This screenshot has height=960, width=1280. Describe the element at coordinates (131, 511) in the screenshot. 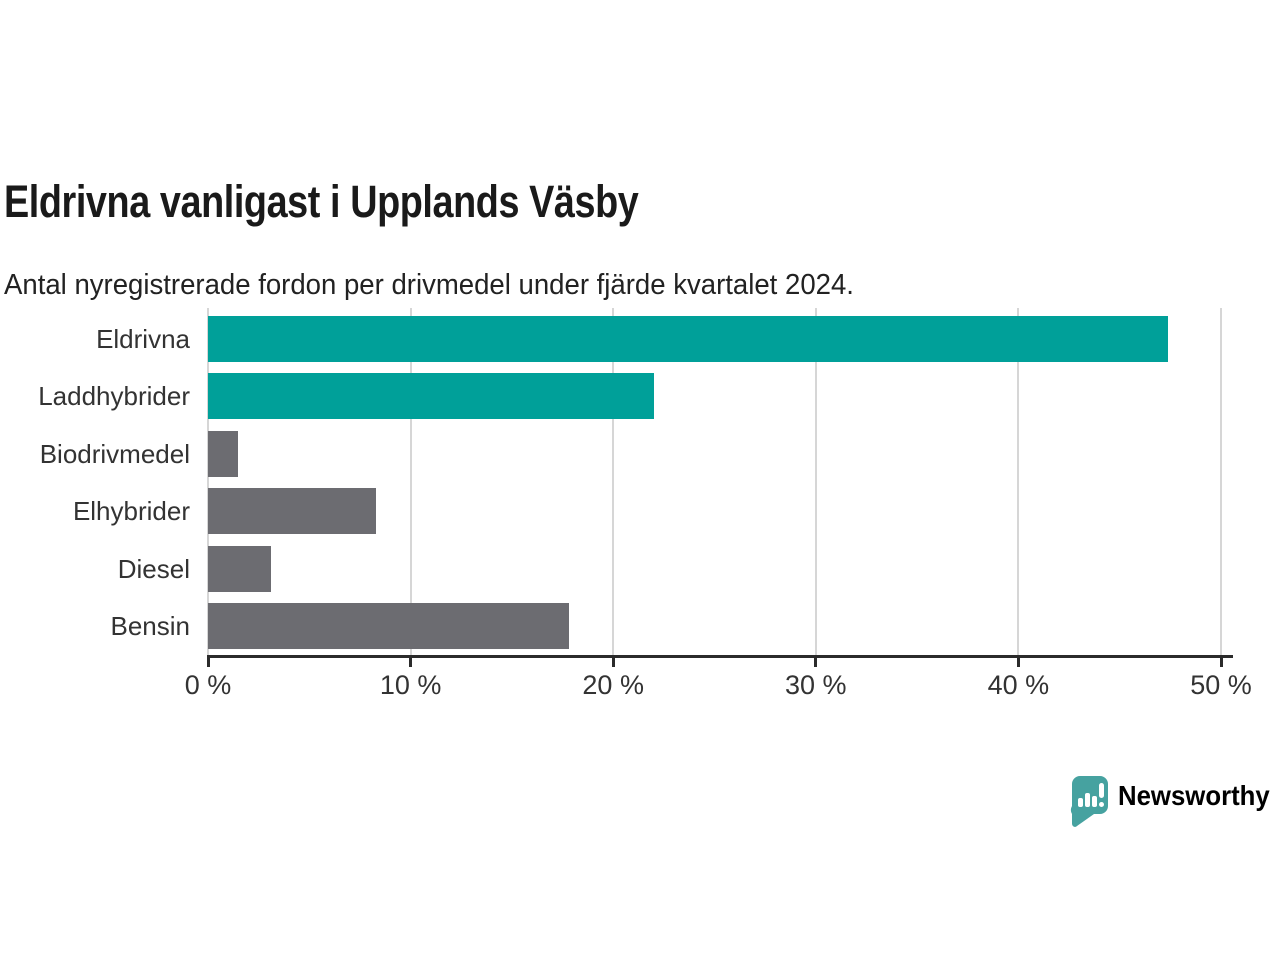

I see `category-label-elhybrider: Elhybrider` at that location.